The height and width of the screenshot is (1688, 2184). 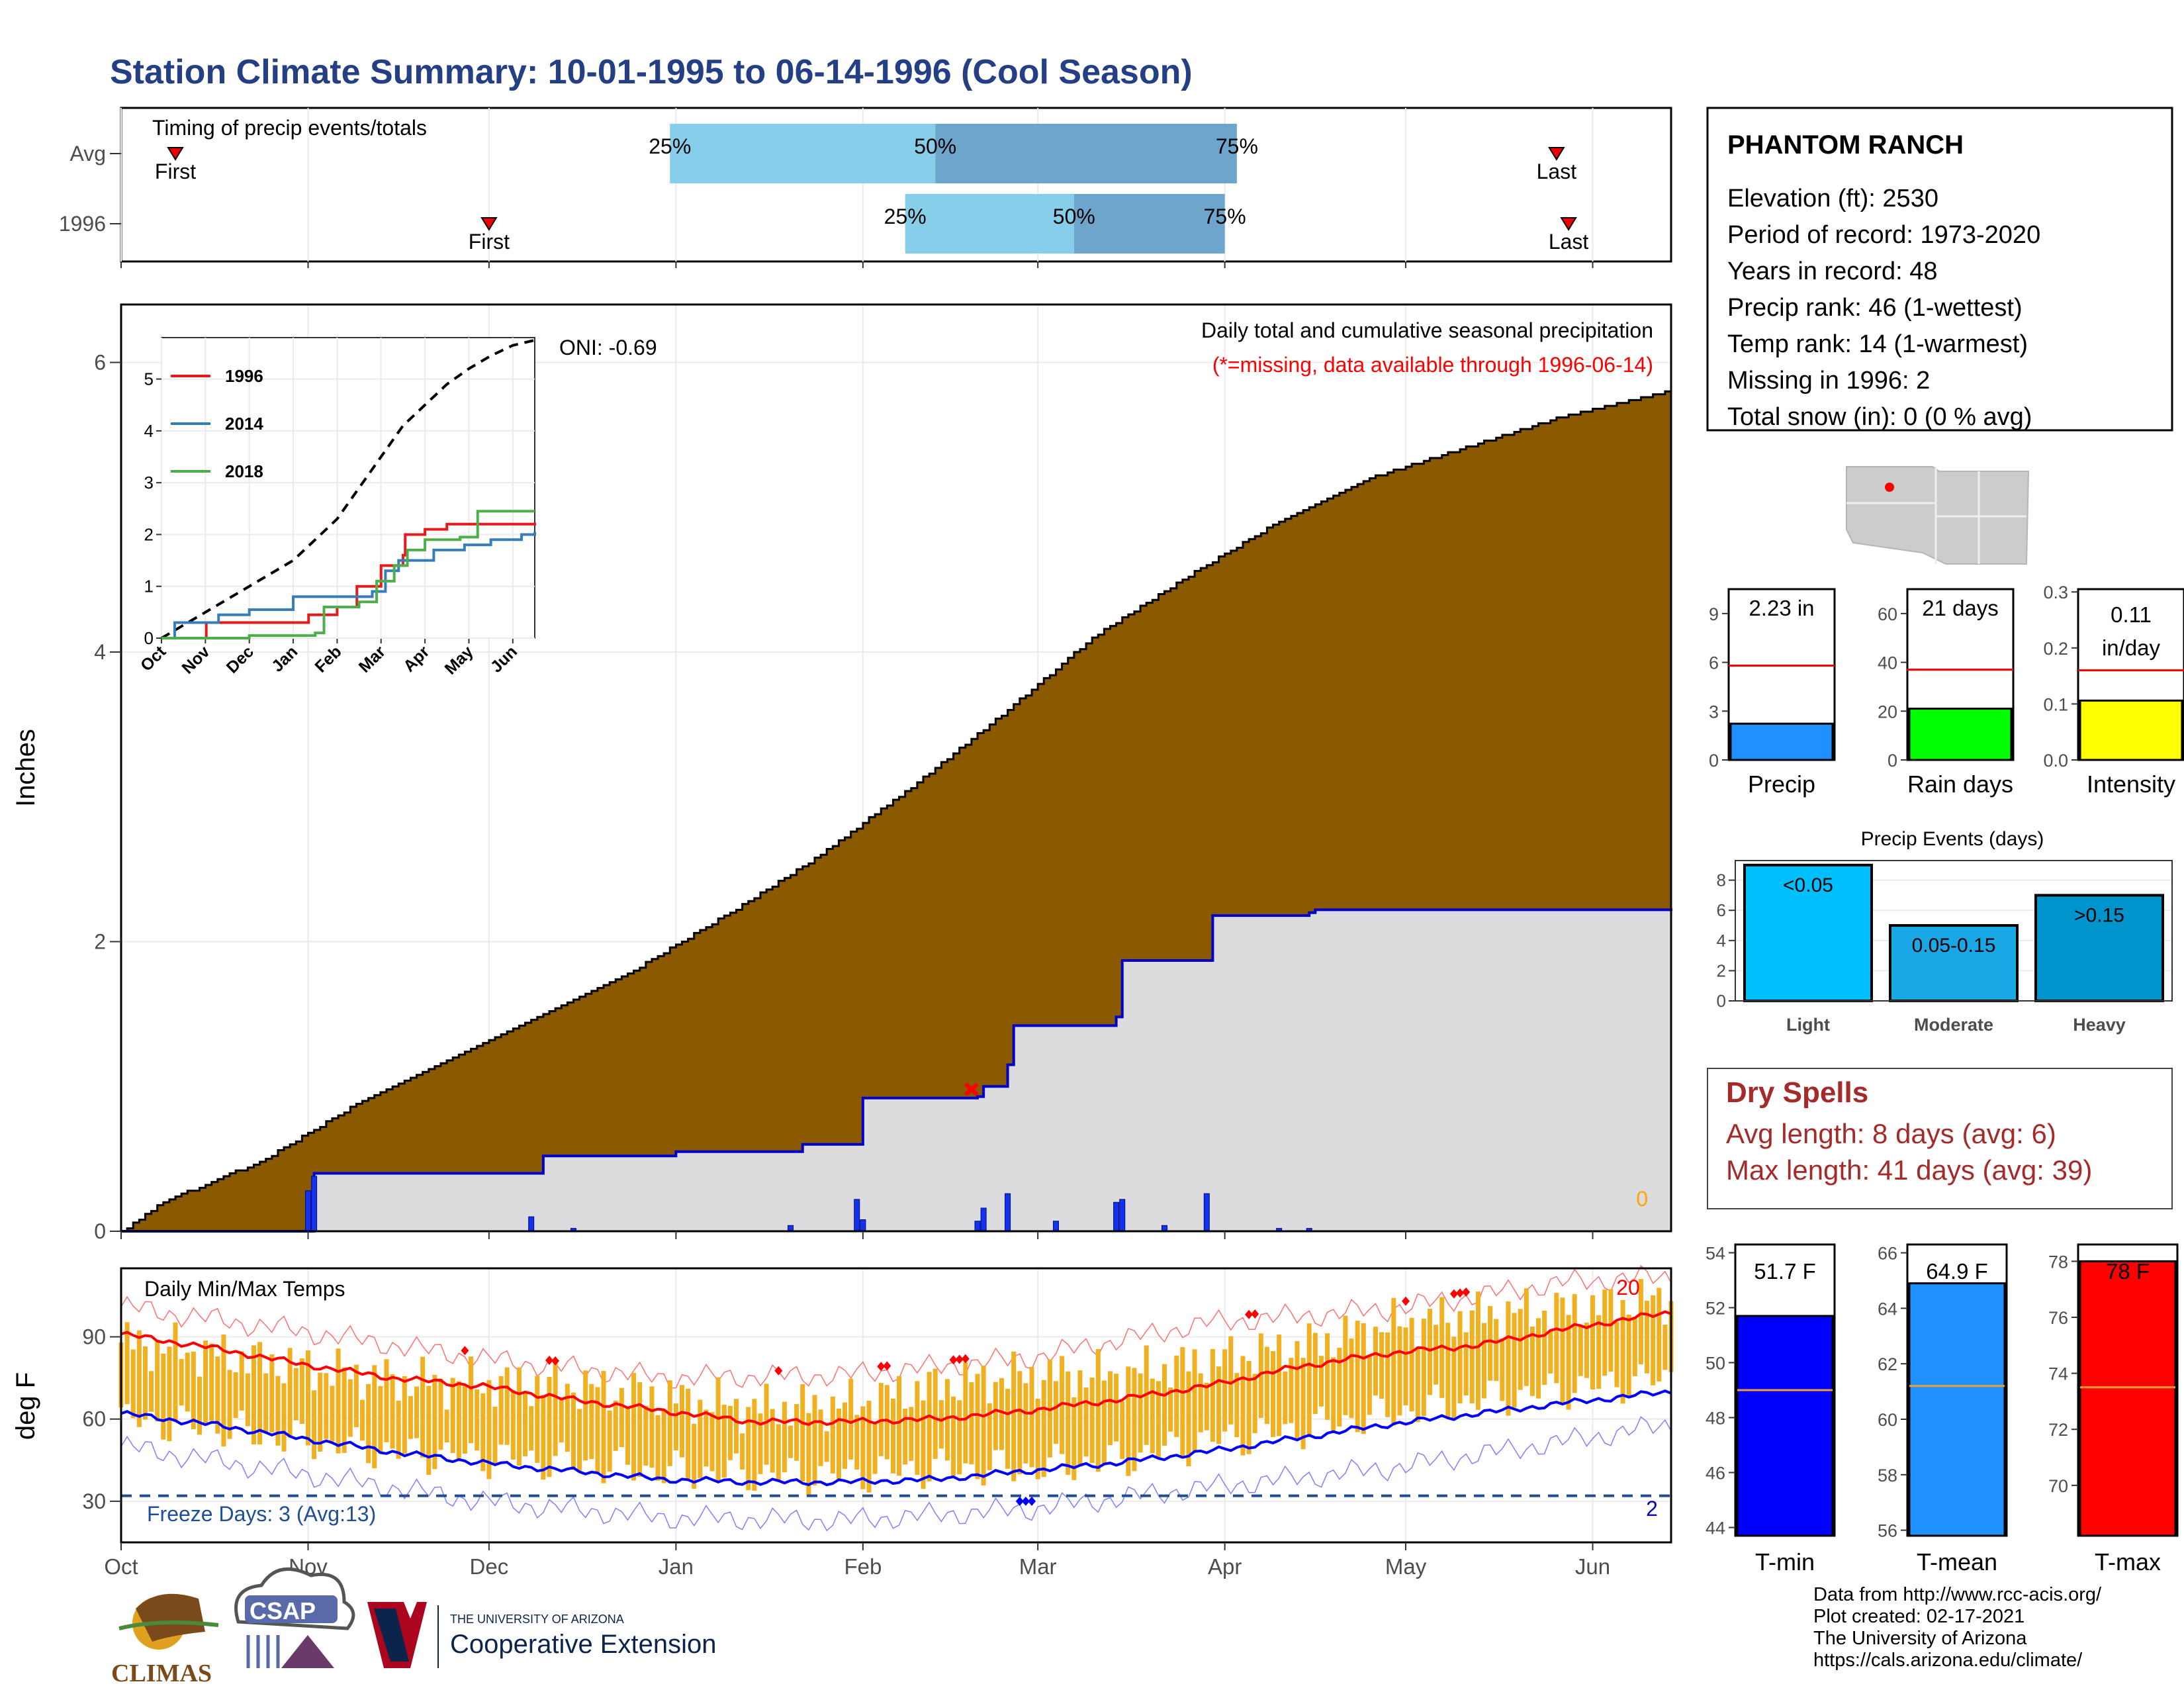 What do you see at coordinates (2131, 784) in the screenshot?
I see `mini-category-label: Intensity` at bounding box center [2131, 784].